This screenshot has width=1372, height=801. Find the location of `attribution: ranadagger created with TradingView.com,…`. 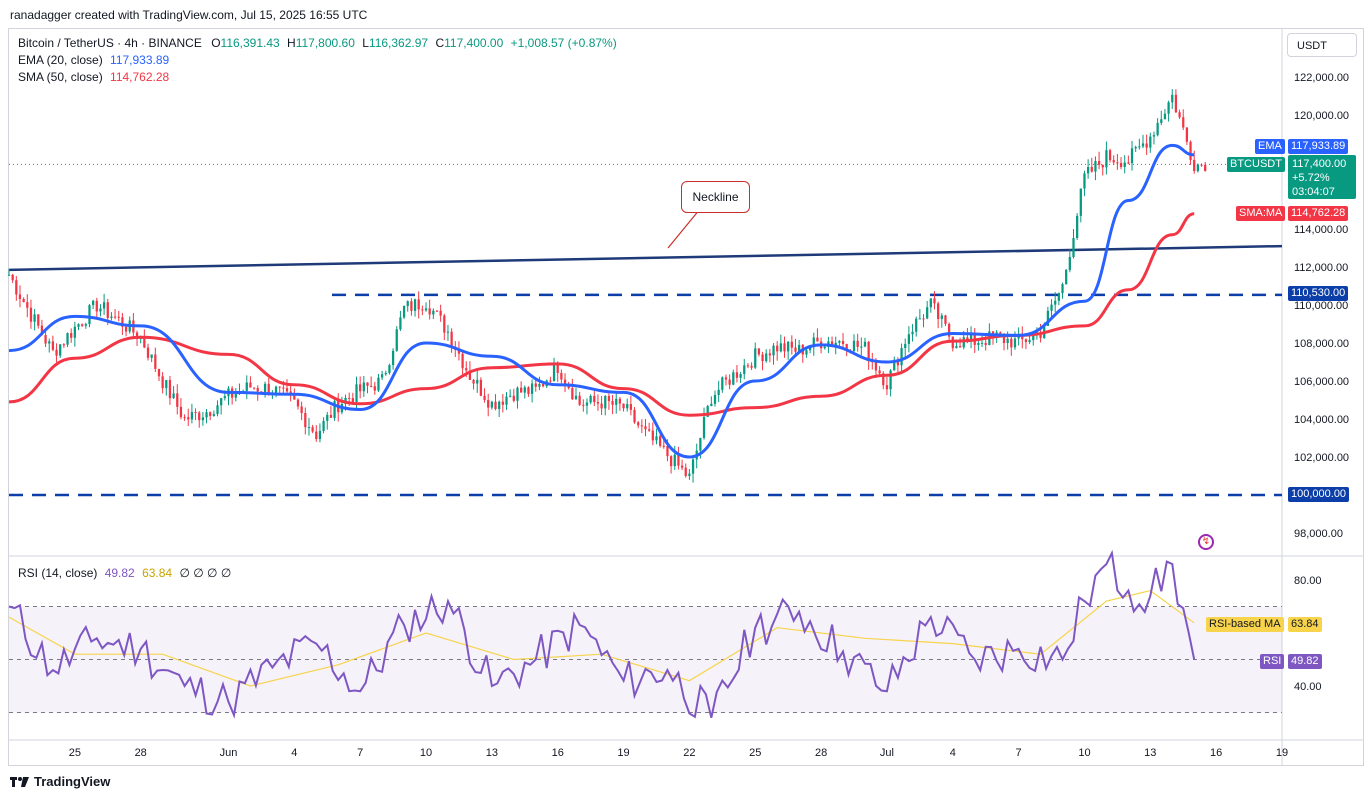

attribution: ranadagger created with TradingView.com,… is located at coordinates (189, 15).